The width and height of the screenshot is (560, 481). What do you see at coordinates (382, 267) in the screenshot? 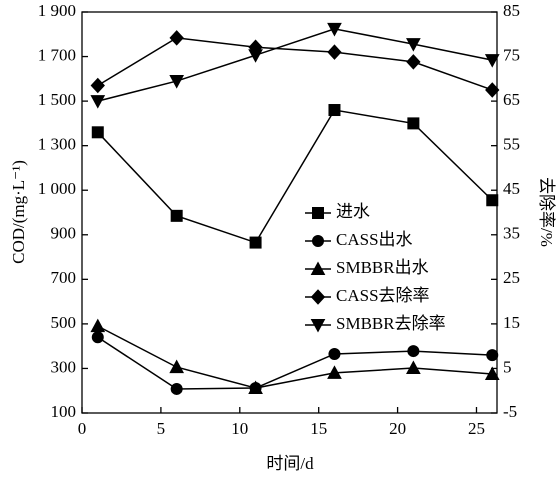
I see `legend-label: SMBBR出水` at bounding box center [382, 267].